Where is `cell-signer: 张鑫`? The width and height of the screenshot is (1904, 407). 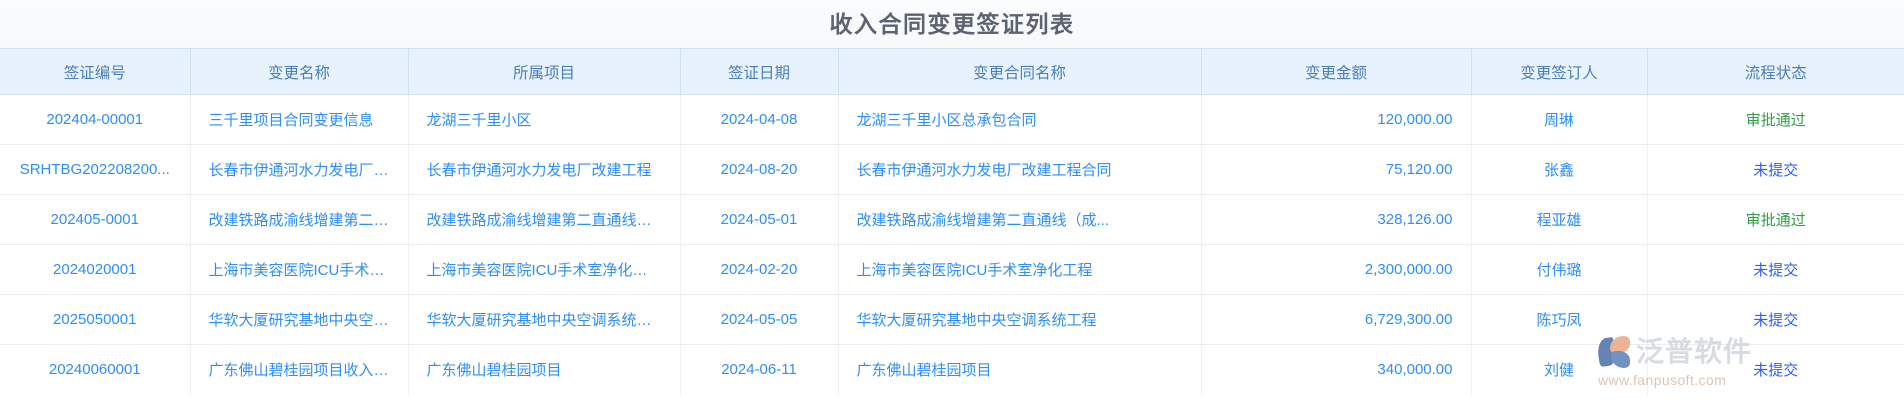
cell-signer: 张鑫 is located at coordinates (1559, 169).